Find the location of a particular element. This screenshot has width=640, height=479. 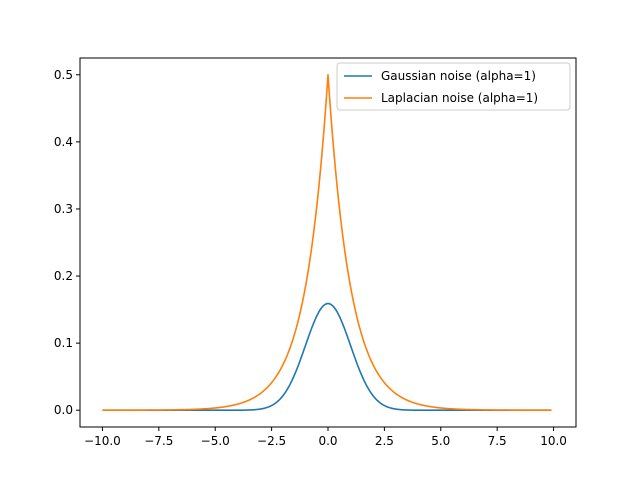

x-tick-label: 2.5 is located at coordinates (384, 441).